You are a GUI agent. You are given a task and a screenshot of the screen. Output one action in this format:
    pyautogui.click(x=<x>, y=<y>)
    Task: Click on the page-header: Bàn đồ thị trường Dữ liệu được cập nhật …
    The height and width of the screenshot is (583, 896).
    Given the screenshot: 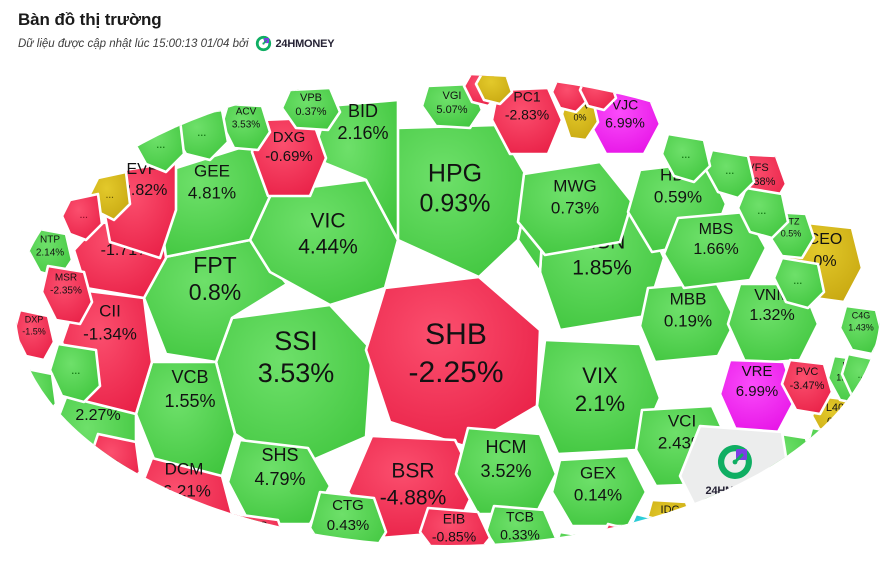 What is the action you would take?
    pyautogui.click(x=176, y=31)
    